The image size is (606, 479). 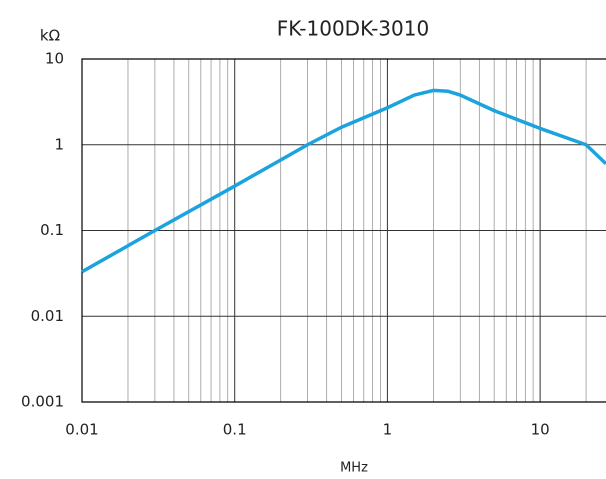 I want to click on y-tick-label: 1, so click(x=59, y=144).